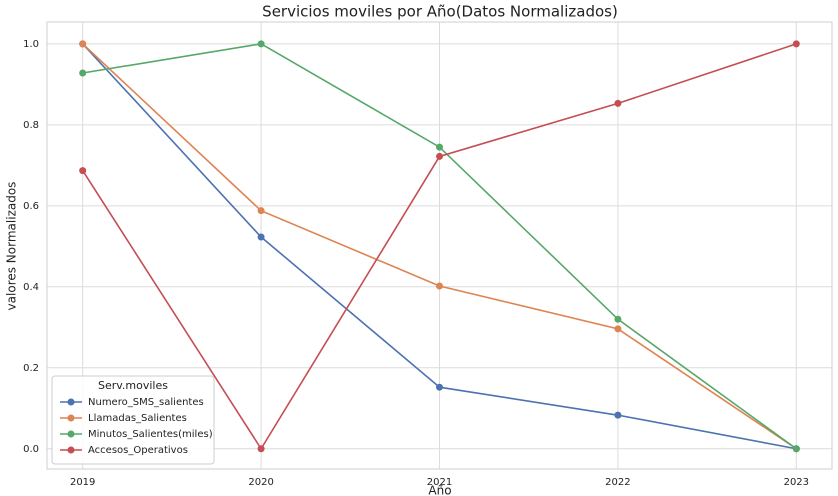  I want to click on x-axis-label: Año, so click(439, 490).